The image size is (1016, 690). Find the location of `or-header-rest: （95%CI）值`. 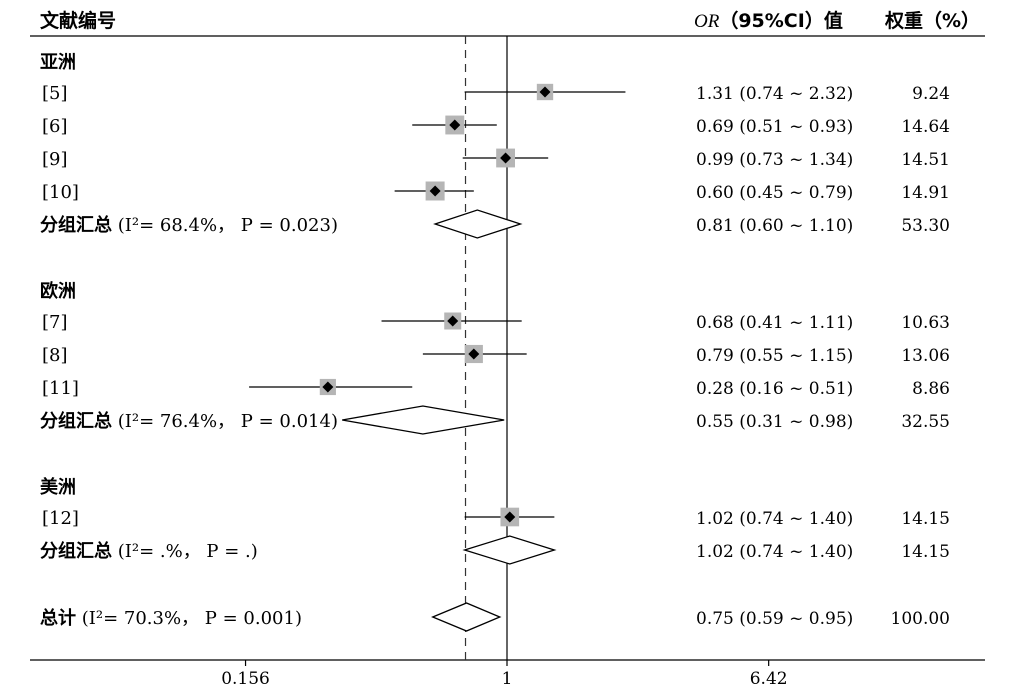

or-header-rest: （95%CI）值 is located at coordinates (781, 20).